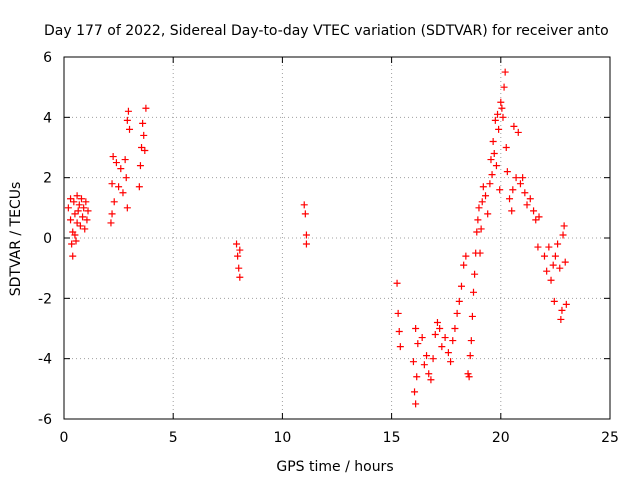  I want to click on x-tick-label: 25, so click(610, 438).